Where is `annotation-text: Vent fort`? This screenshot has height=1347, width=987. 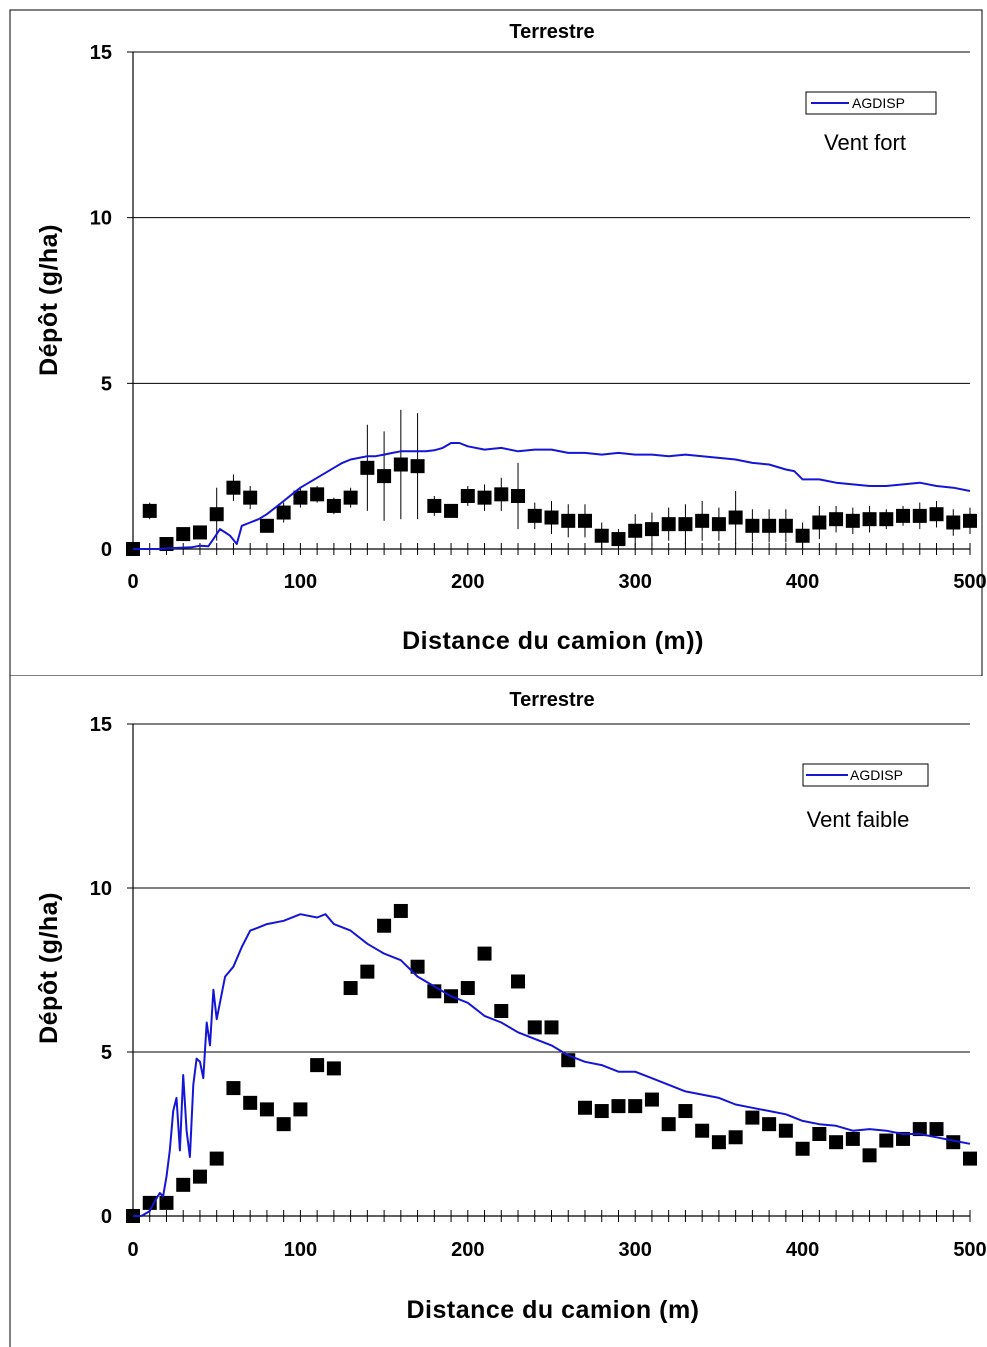 annotation-text: Vent fort is located at coordinates (865, 142).